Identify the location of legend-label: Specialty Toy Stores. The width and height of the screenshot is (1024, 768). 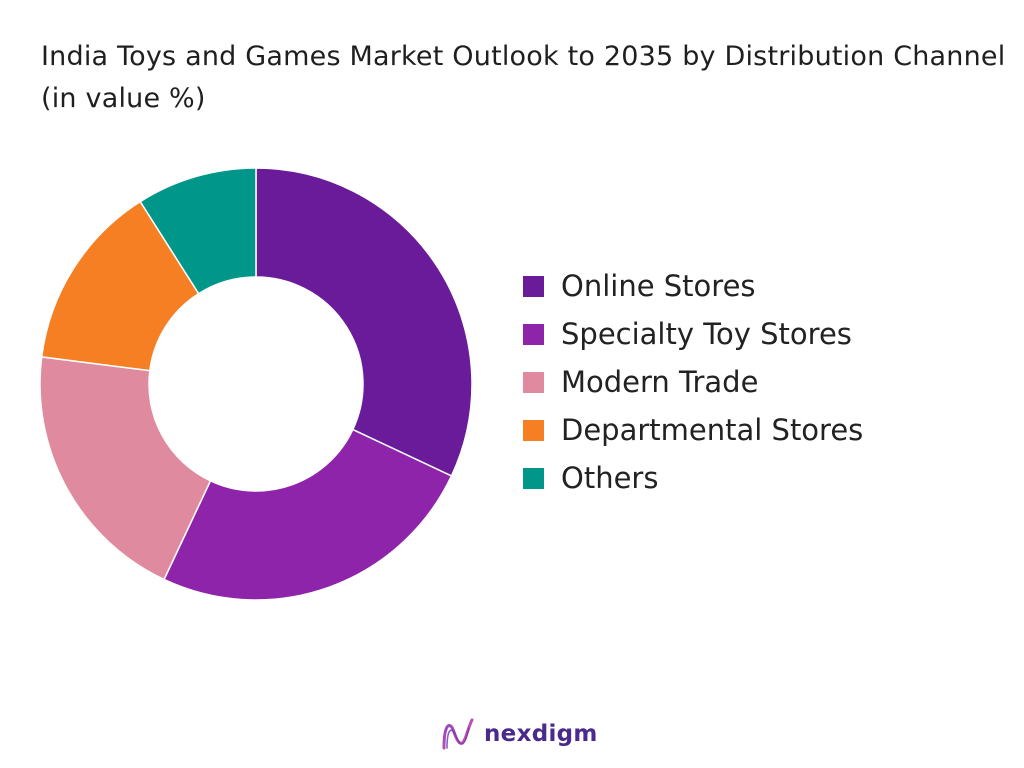
(706, 334).